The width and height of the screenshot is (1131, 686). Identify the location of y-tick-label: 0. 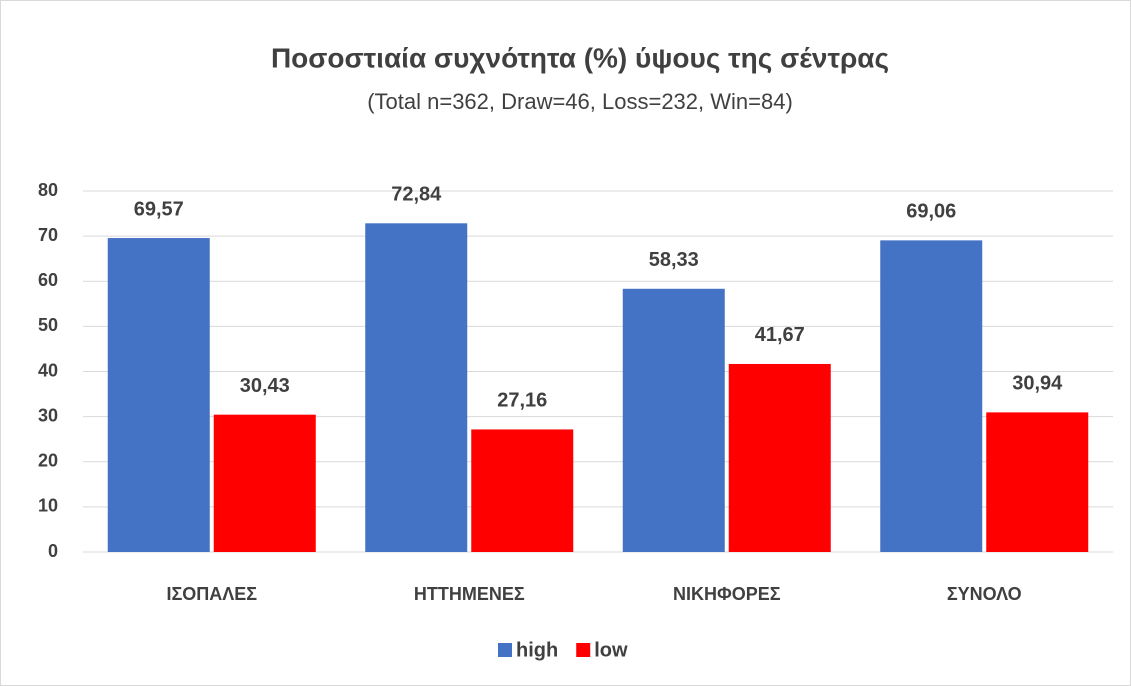
(53, 551).